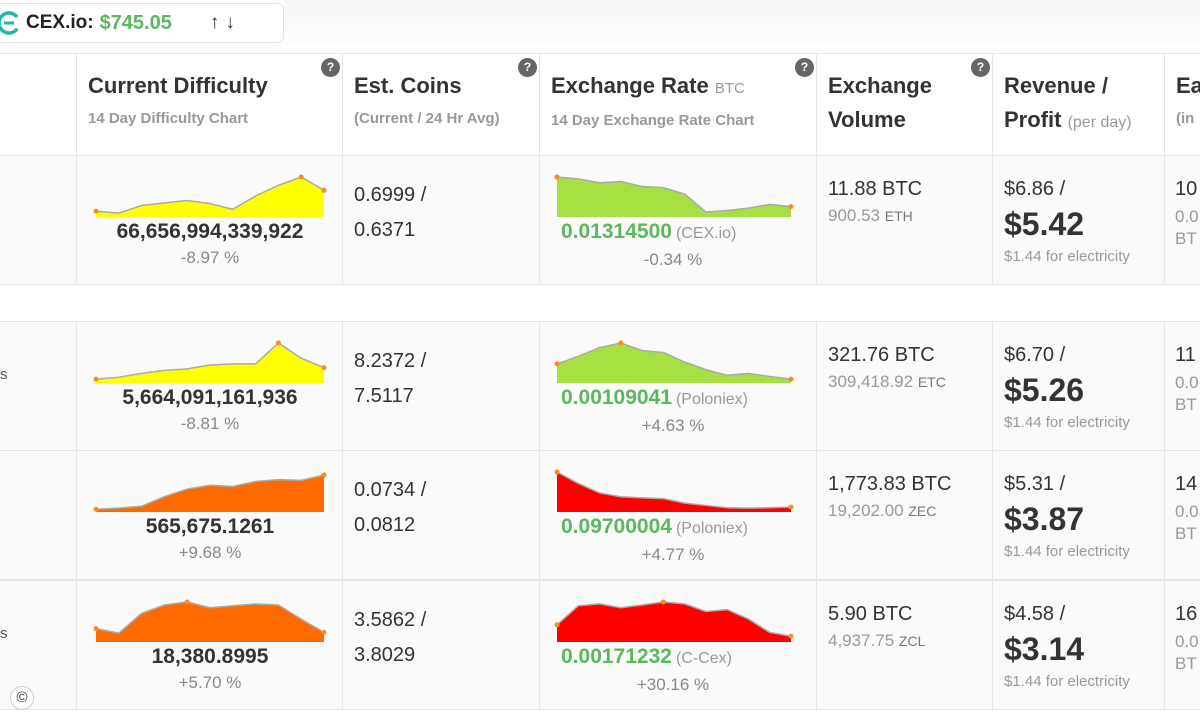 The height and width of the screenshot is (720, 1200). I want to click on rate-cell: 0.00109041 (Poloniex) +4.63 %, so click(678, 386).